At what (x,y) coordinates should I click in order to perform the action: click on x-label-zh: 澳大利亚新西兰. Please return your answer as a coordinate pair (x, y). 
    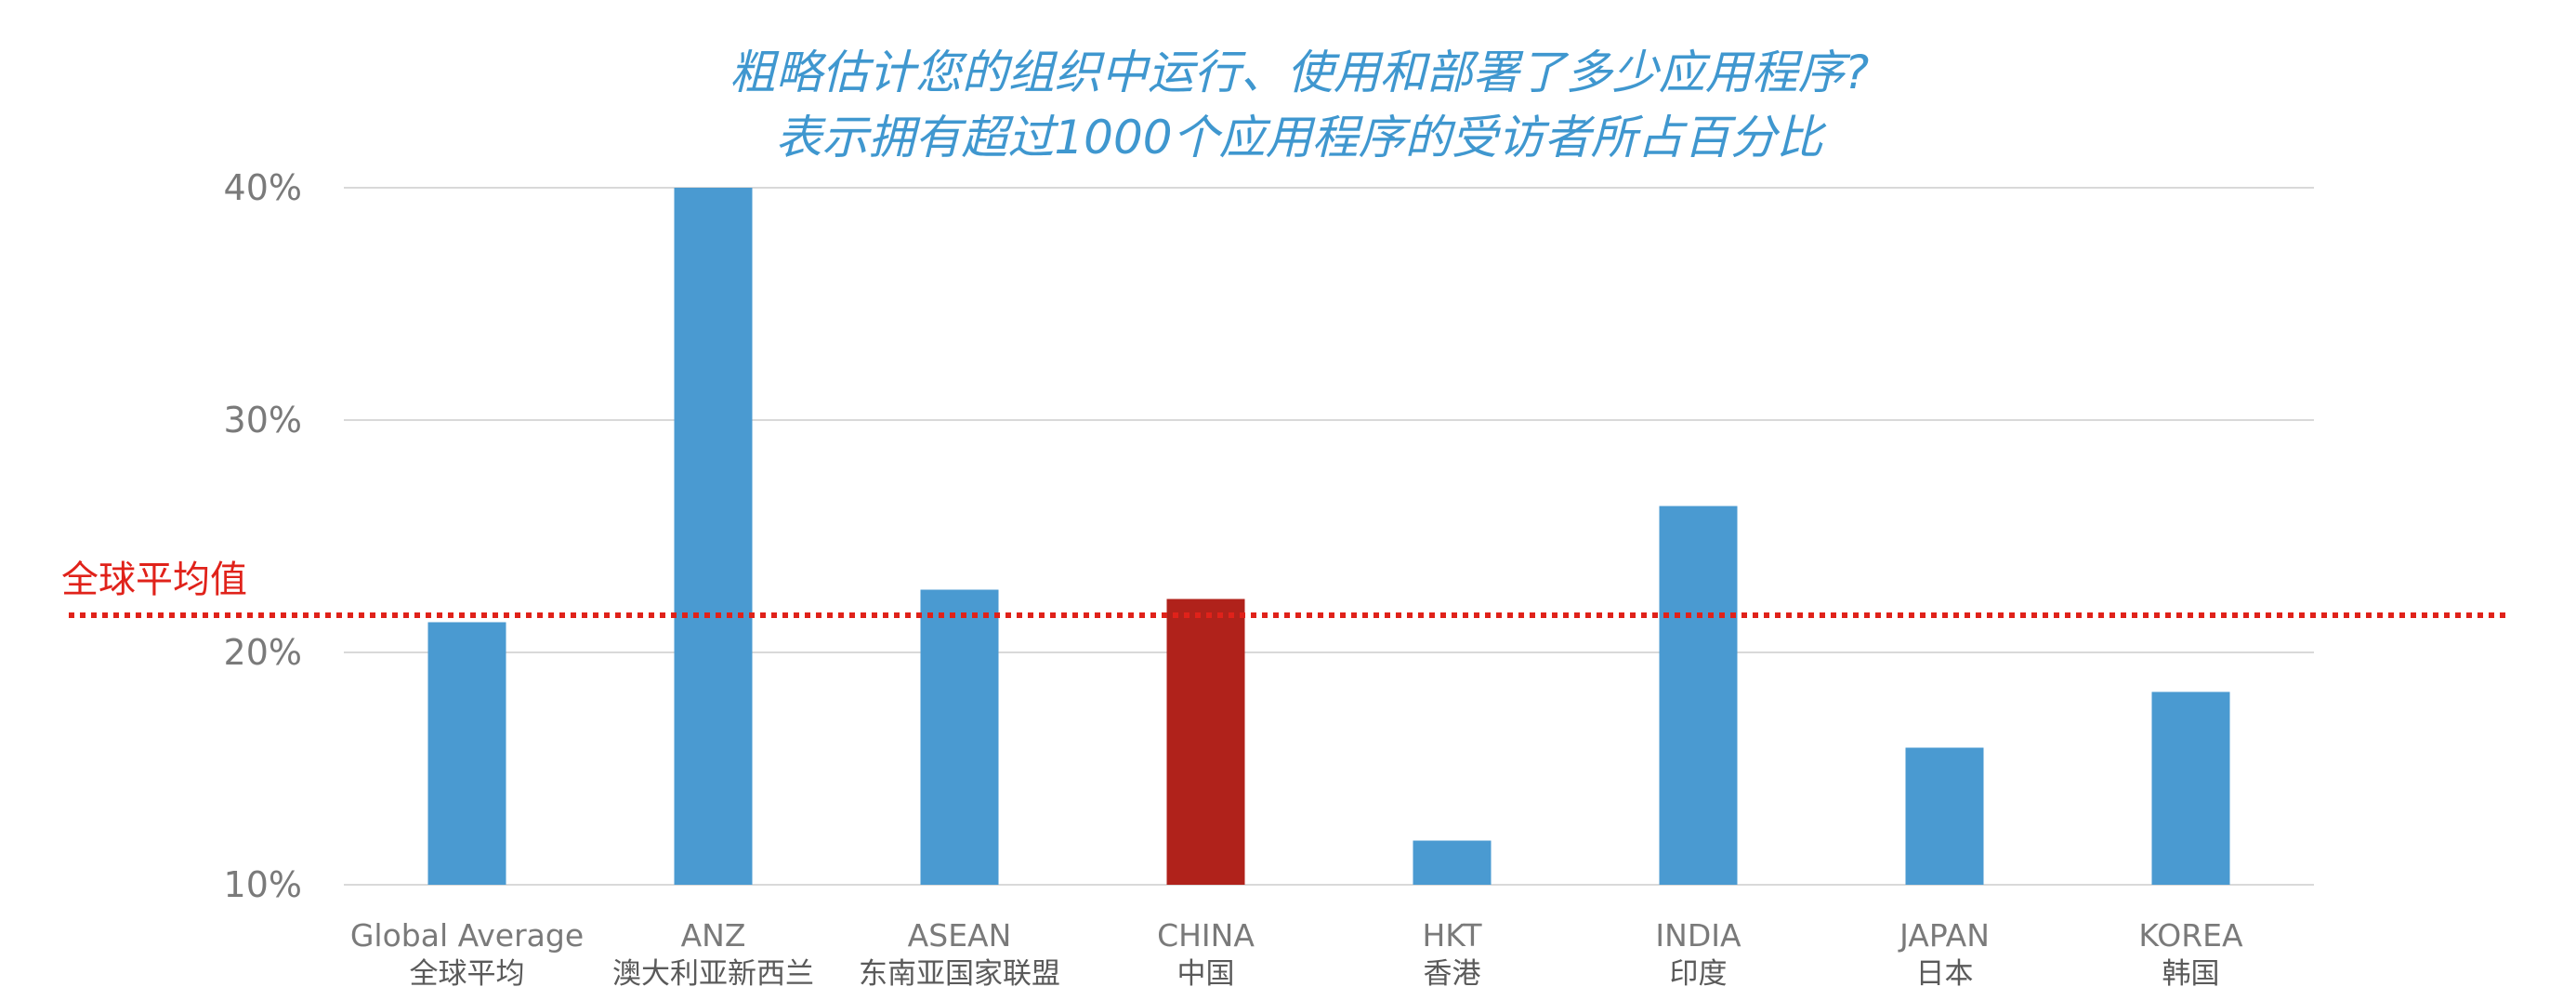
    Looking at the image, I should click on (713, 974).